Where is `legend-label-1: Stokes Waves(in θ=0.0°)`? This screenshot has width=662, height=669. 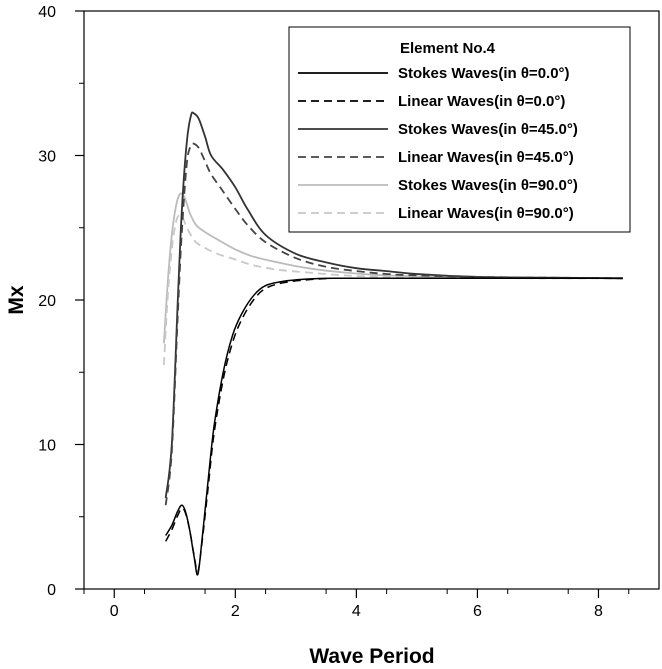 legend-label-1: Stokes Waves(in θ=0.0°) is located at coordinates (484, 73).